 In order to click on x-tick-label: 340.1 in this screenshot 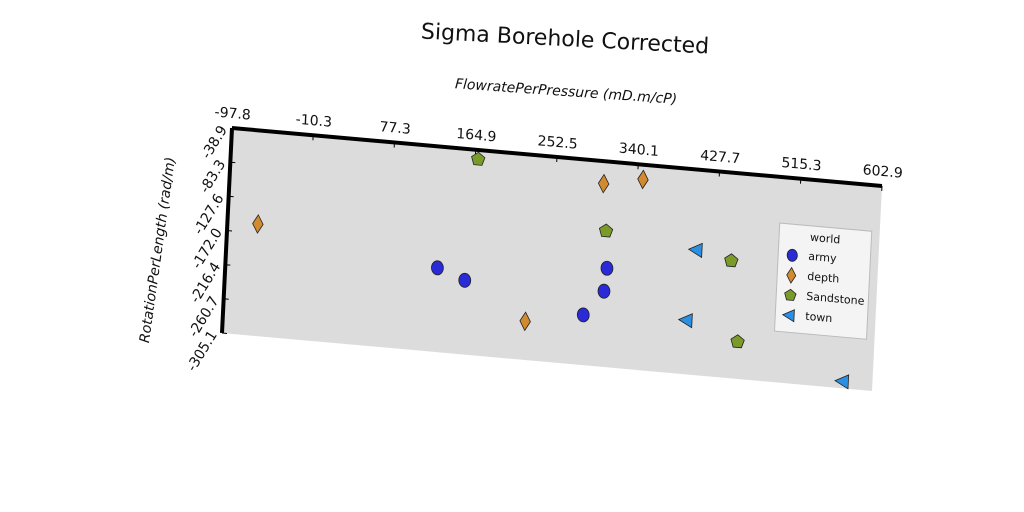, I will do `click(638, 150)`.